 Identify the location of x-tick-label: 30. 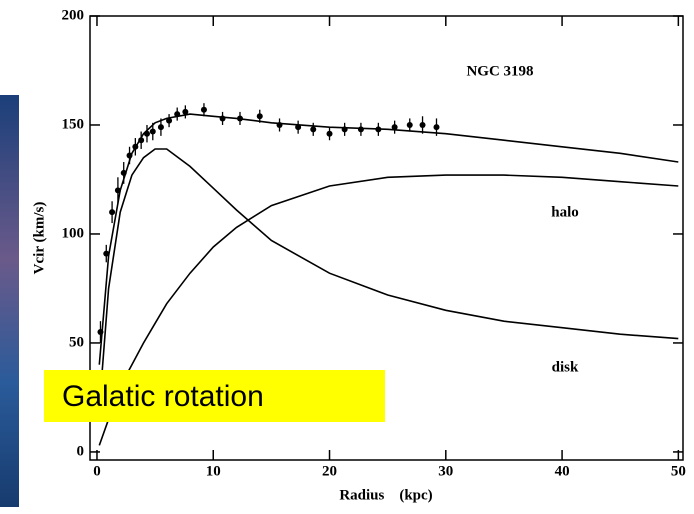
(445, 471).